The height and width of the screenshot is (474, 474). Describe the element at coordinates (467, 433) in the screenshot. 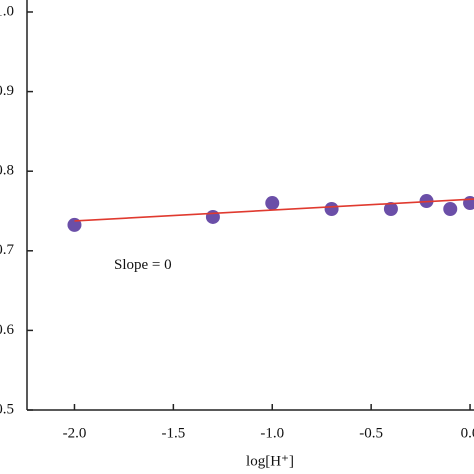

I see `x-tick-label: 0.0` at that location.